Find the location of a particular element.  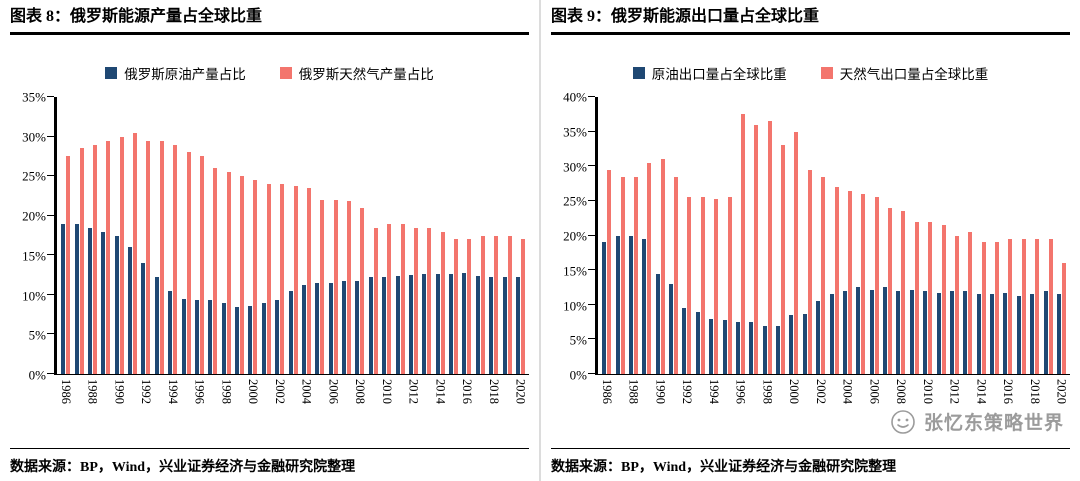

x-tick-label: 1998 is located at coordinates (767, 391).